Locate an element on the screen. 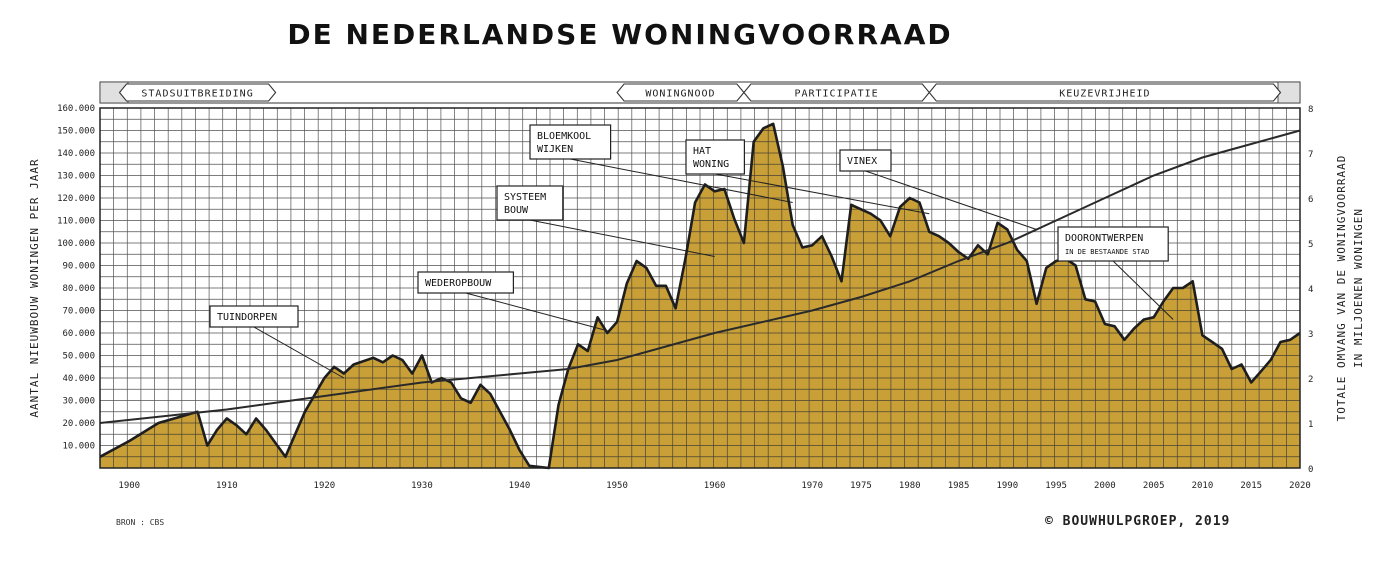  y-right-axis-title: TOTALE OMVANG VAN DE WONINGVOORRAAD is located at coordinates (1341, 288).